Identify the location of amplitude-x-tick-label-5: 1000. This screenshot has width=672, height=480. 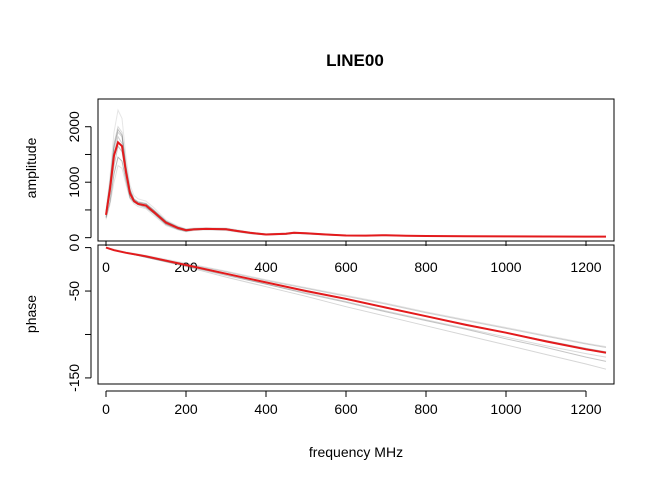
(505, 267).